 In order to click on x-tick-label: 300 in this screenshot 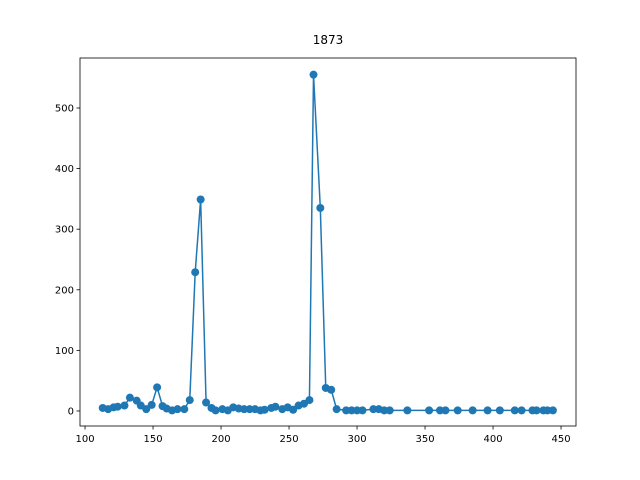, I will do `click(356, 439)`.